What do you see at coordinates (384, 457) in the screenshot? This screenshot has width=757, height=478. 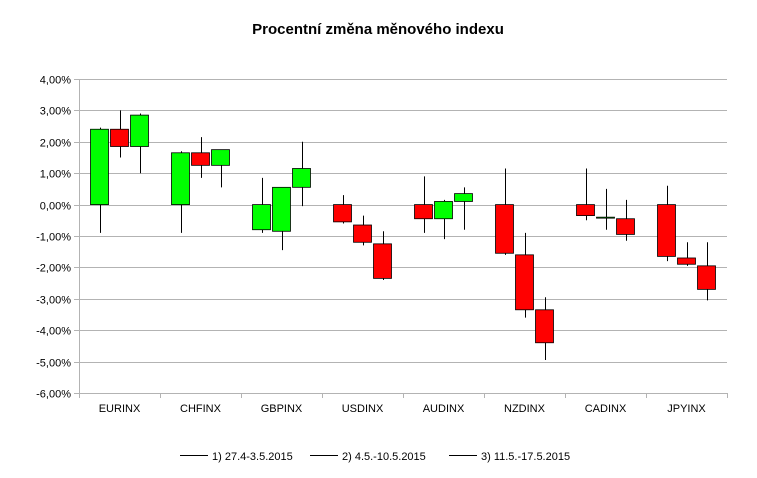 I see `legend-label: 2) 4.5.-10.5.2015` at bounding box center [384, 457].